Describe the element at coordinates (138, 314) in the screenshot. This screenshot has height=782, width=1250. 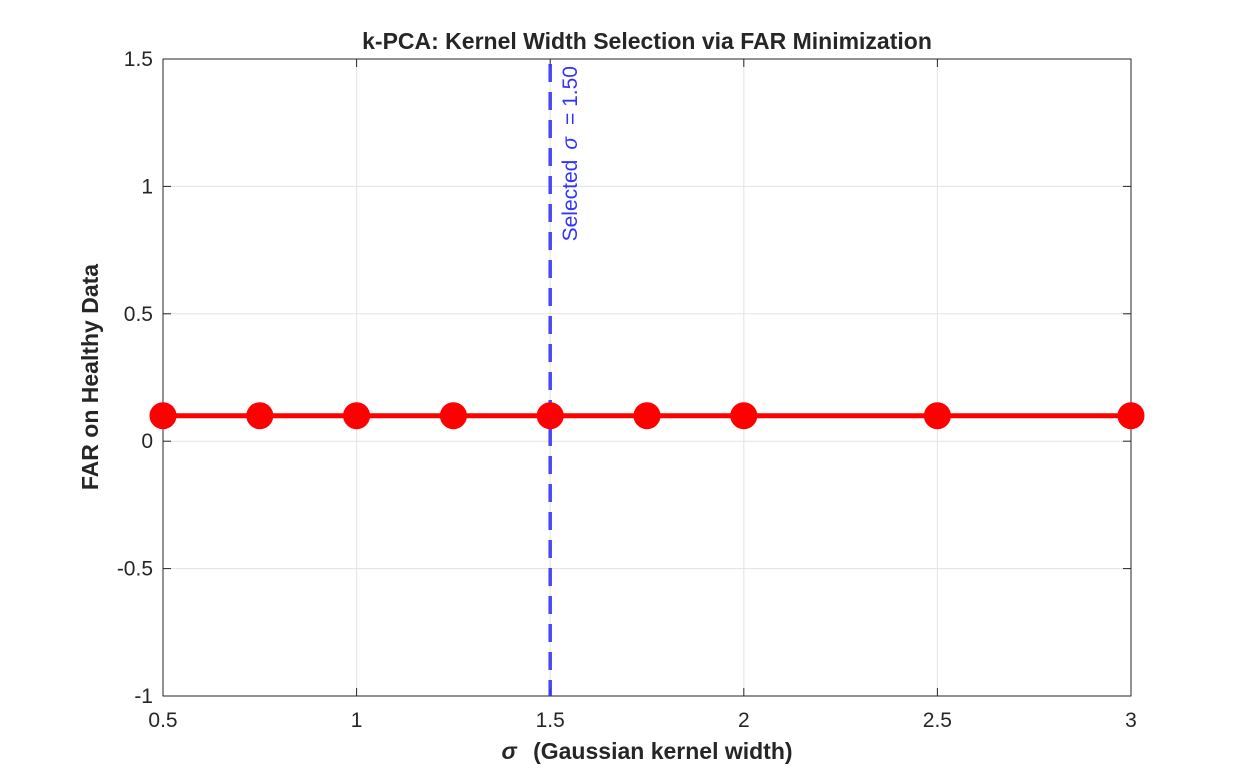
I see `y-tick-label: 0.5` at that location.